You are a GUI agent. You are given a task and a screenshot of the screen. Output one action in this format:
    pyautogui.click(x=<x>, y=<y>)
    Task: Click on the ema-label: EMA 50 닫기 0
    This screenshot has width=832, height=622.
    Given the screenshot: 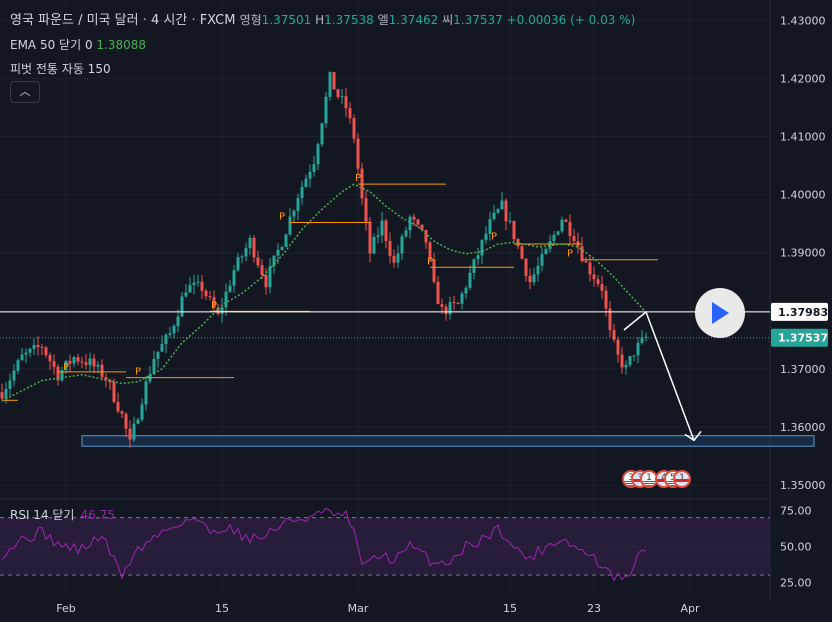 What is the action you would take?
    pyautogui.click(x=51, y=45)
    